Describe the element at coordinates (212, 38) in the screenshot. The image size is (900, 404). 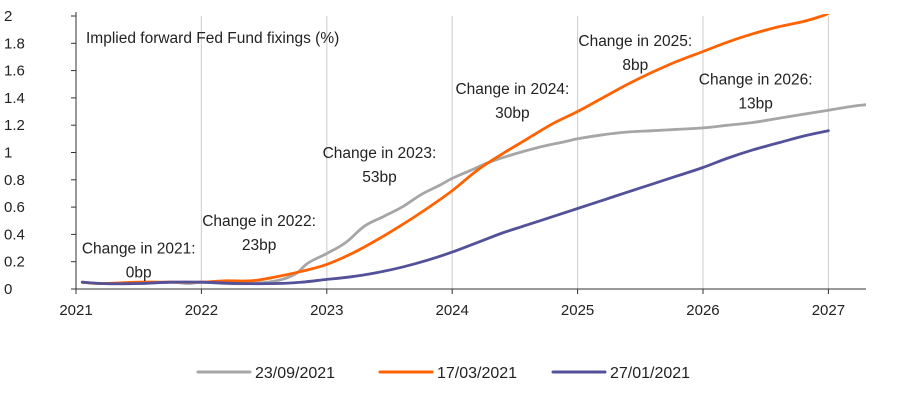
I see `chart-subtitle: Implied forward Fed Fund fixings (%)` at that location.